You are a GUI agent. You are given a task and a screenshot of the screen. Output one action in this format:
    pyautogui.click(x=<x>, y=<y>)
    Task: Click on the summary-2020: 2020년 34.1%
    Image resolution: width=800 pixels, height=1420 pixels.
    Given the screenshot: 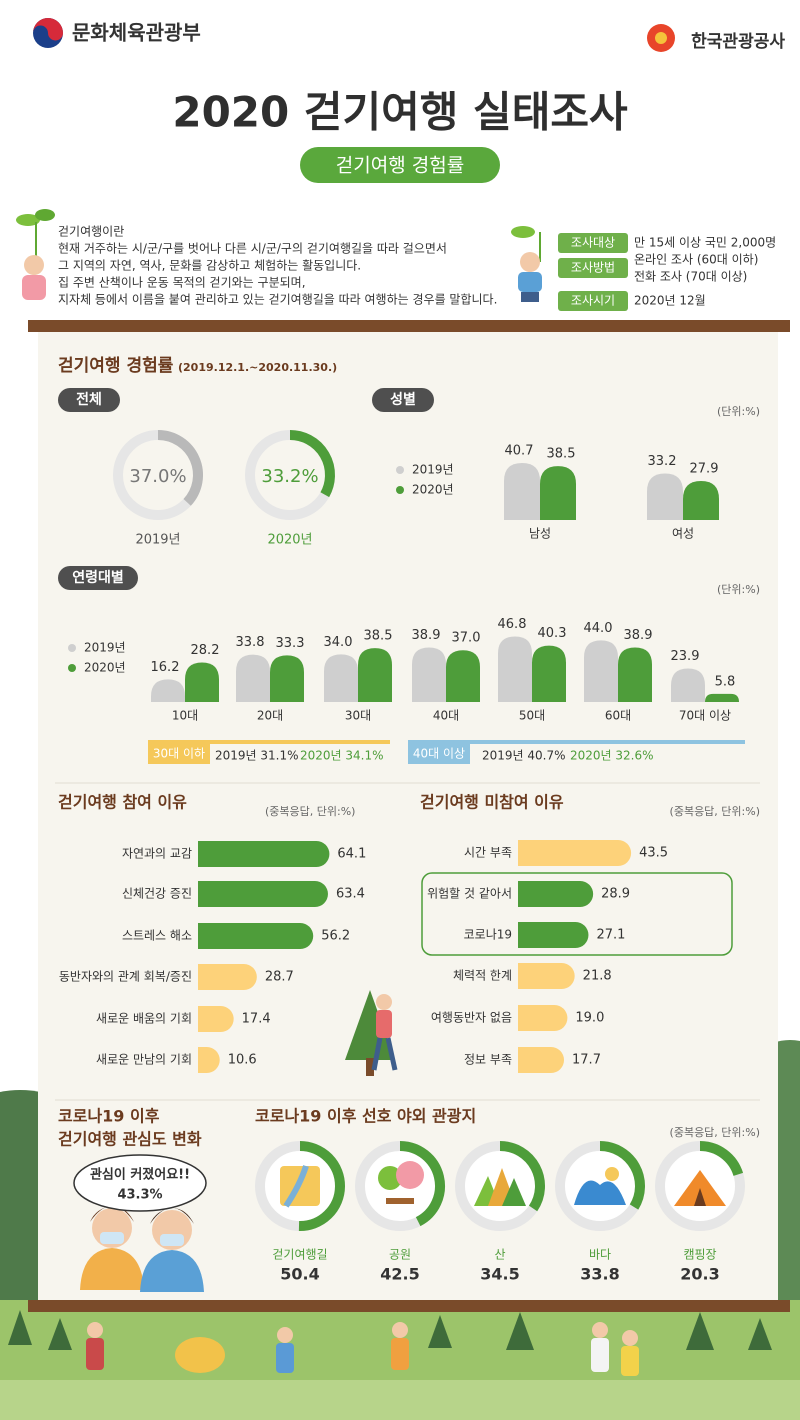 What is the action you would take?
    pyautogui.click(x=342, y=756)
    